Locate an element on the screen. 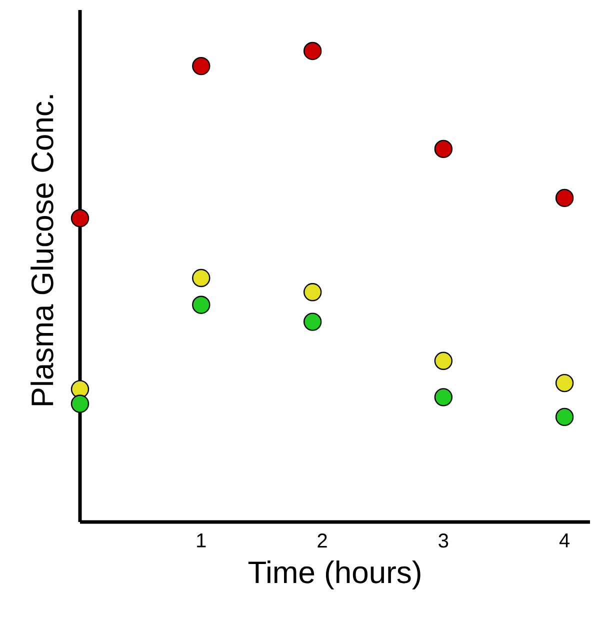 The image size is (593, 626). x-tick-label: 4 is located at coordinates (564, 541).